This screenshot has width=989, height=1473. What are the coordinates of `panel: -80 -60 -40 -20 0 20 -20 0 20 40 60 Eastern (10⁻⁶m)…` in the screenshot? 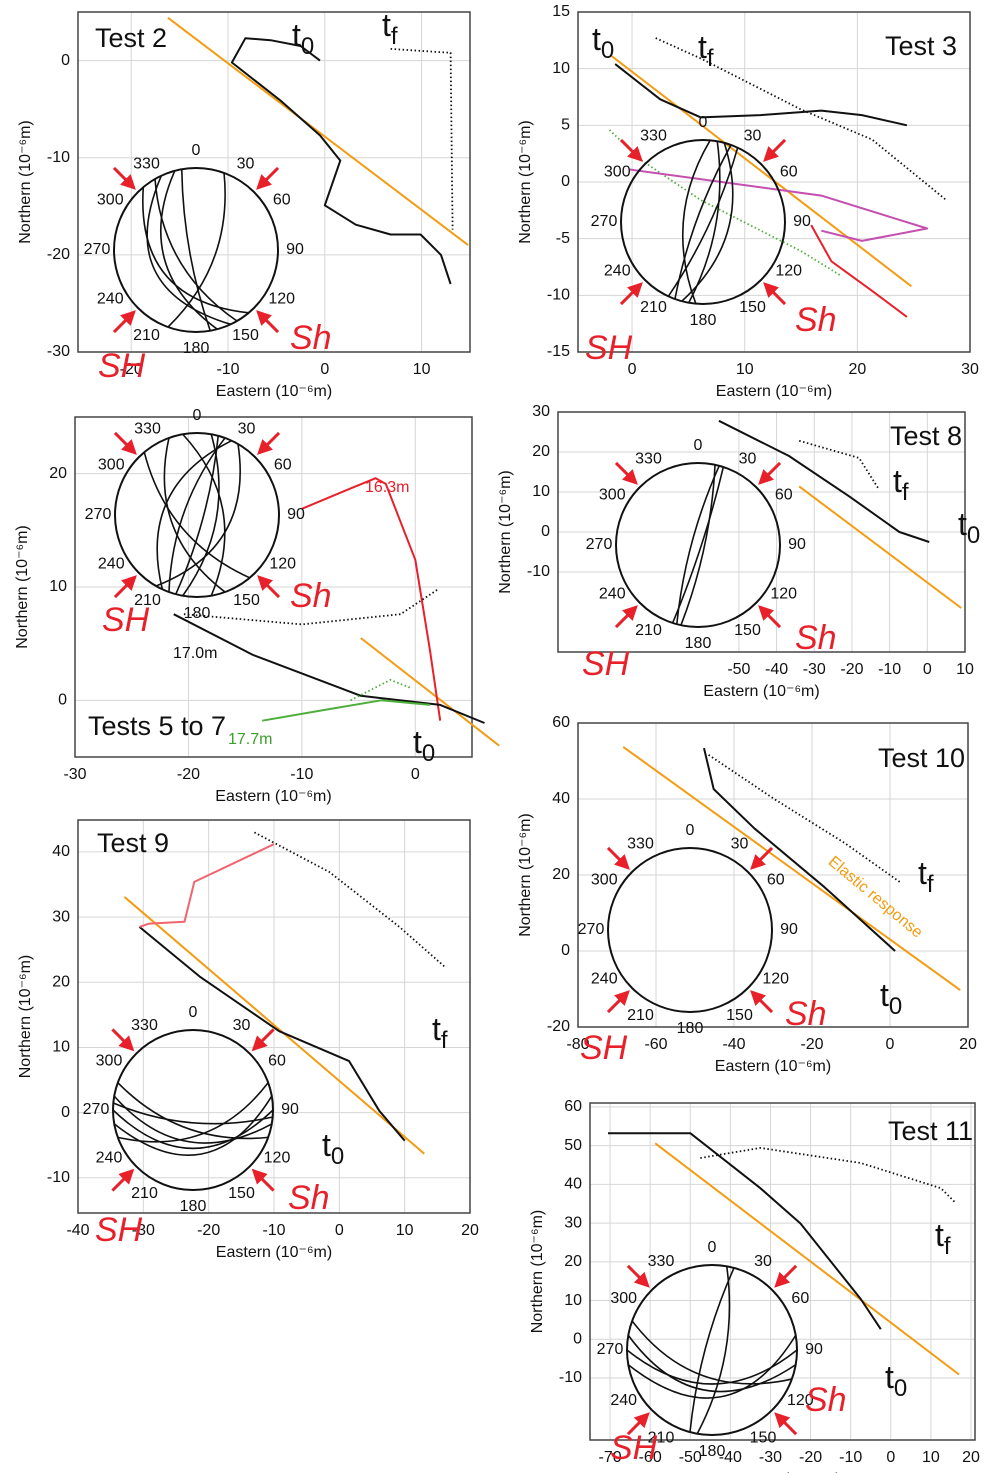 It's located at (747, 894).